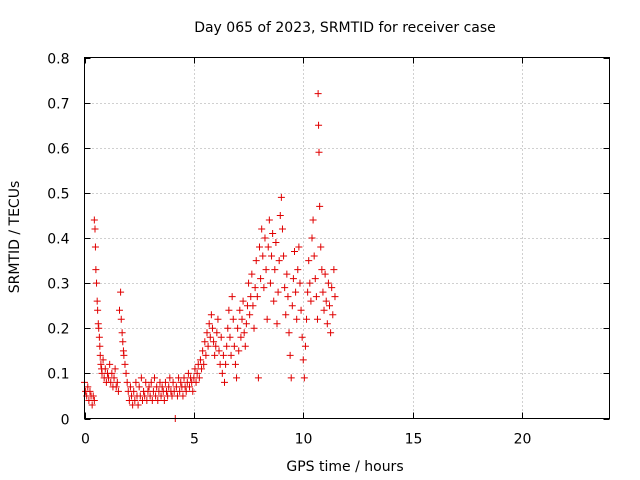 Image resolution: width=640 pixels, height=480 pixels. Describe the element at coordinates (58, 285) in the screenshot. I see `y-tick-label: 0.3` at that location.